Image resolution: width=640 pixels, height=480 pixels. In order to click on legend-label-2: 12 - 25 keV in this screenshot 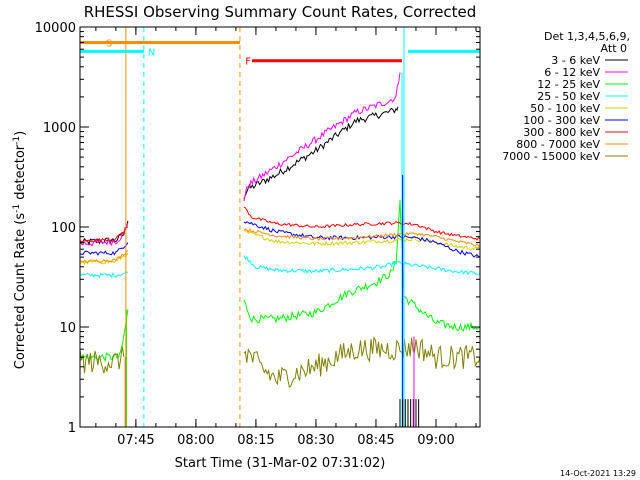, I will do `click(568, 84)`.